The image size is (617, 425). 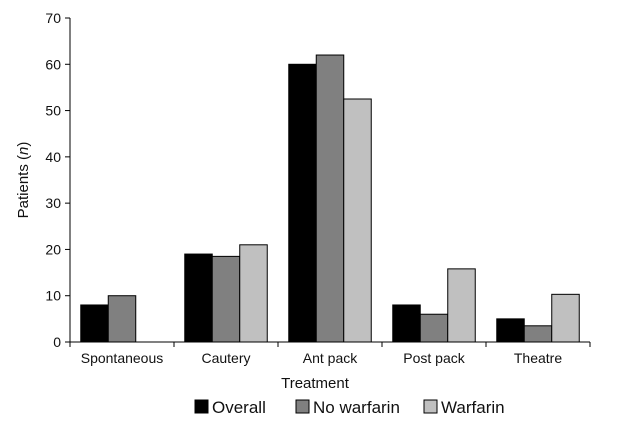 I want to click on y-tick-label: 0, so click(x=57, y=342).